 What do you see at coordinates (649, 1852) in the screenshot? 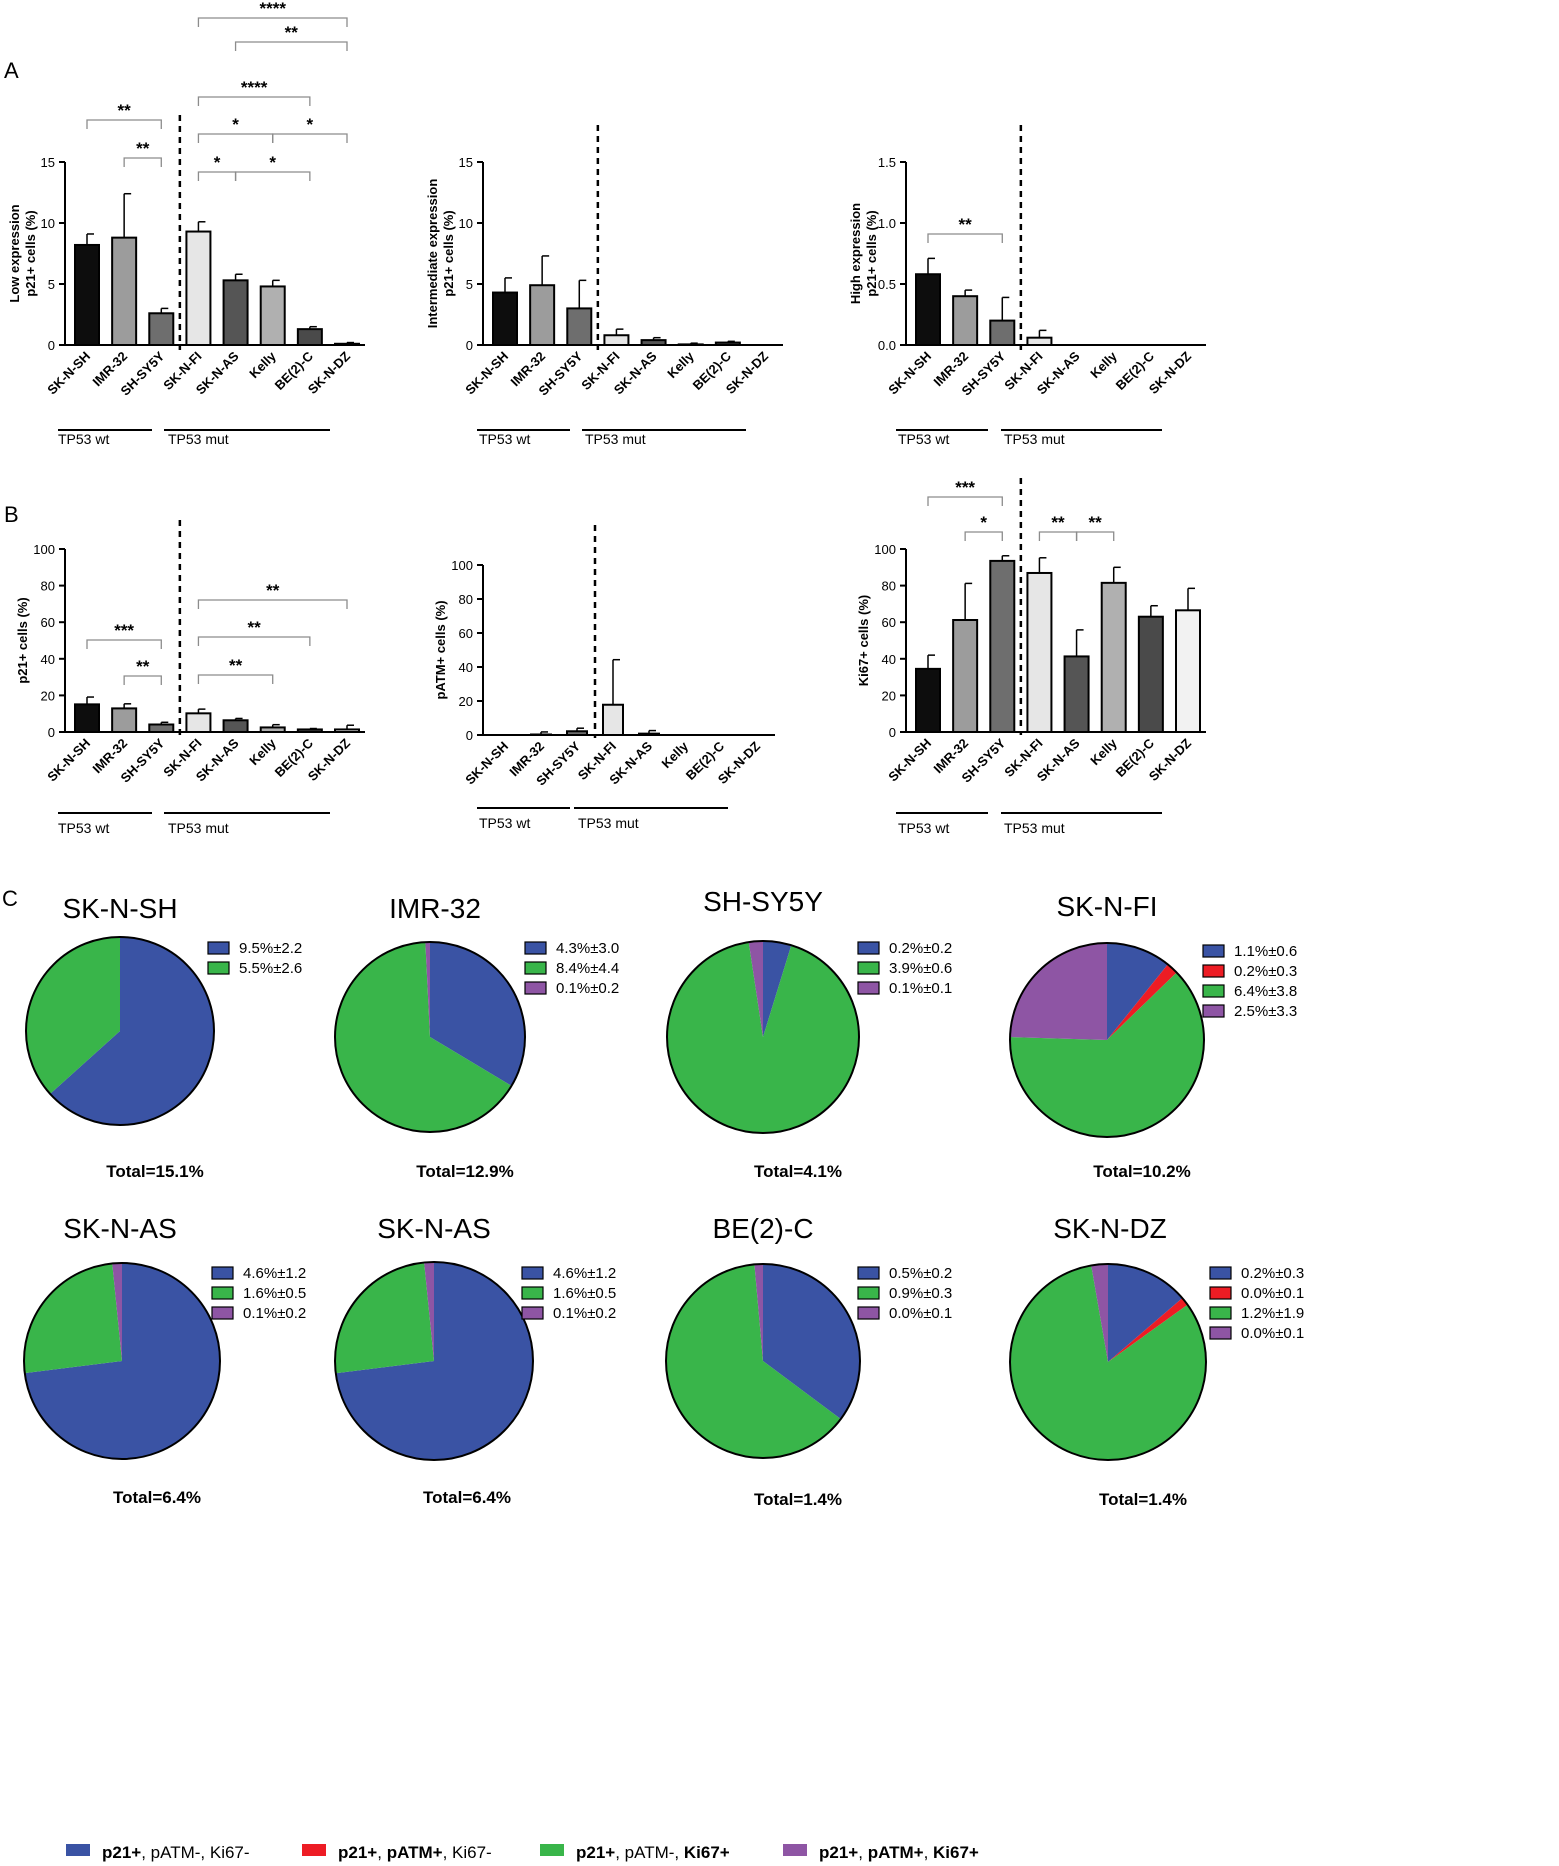
I see `legend-text-part: , pATM-,` at bounding box center [649, 1852].